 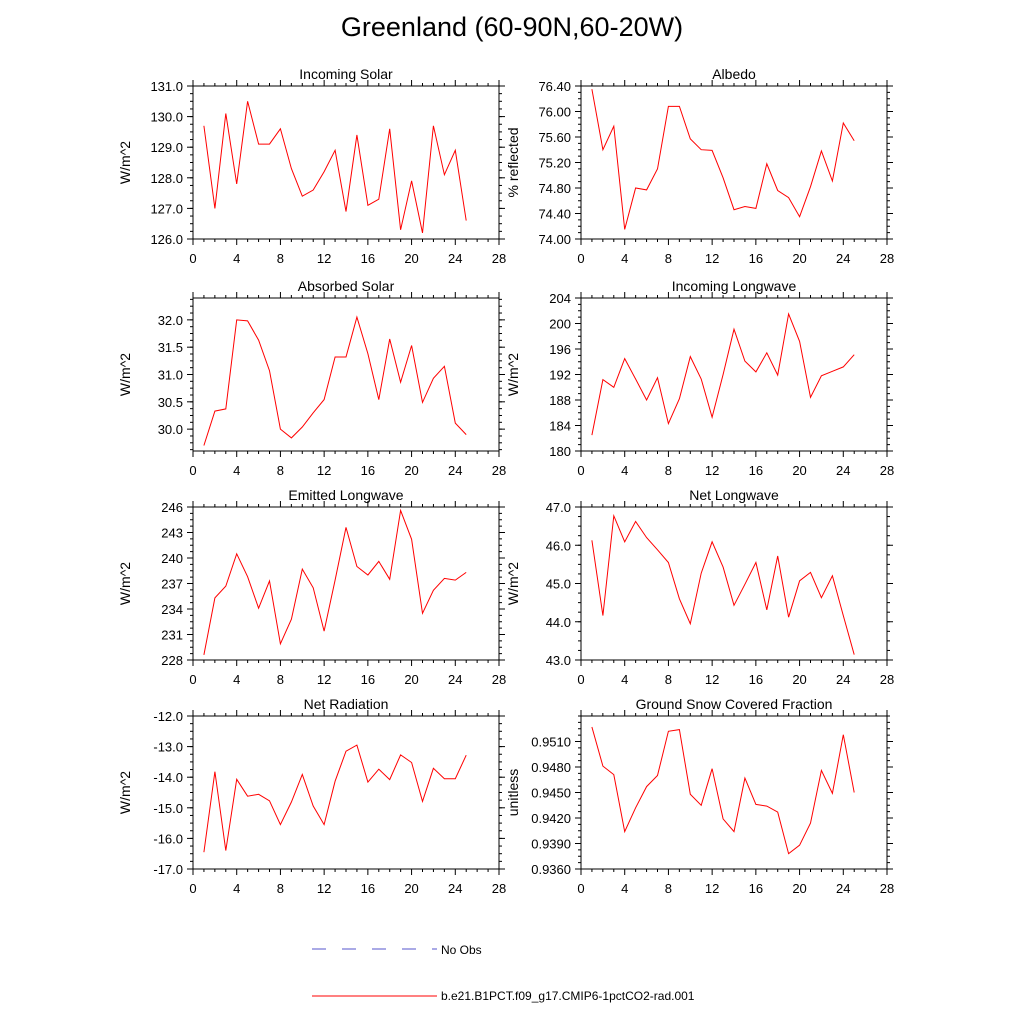 I want to click on panel-title: Incoming Solar, so click(x=346, y=74).